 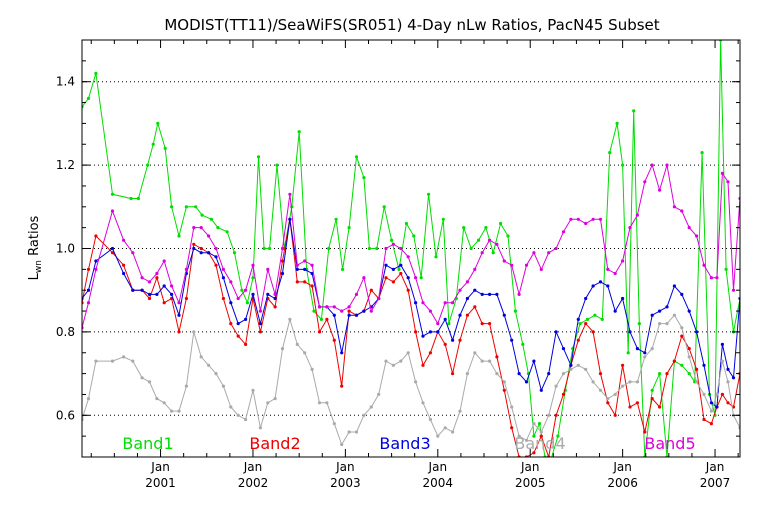 I want to click on band2-legend-label: Band2, so click(x=274, y=443).